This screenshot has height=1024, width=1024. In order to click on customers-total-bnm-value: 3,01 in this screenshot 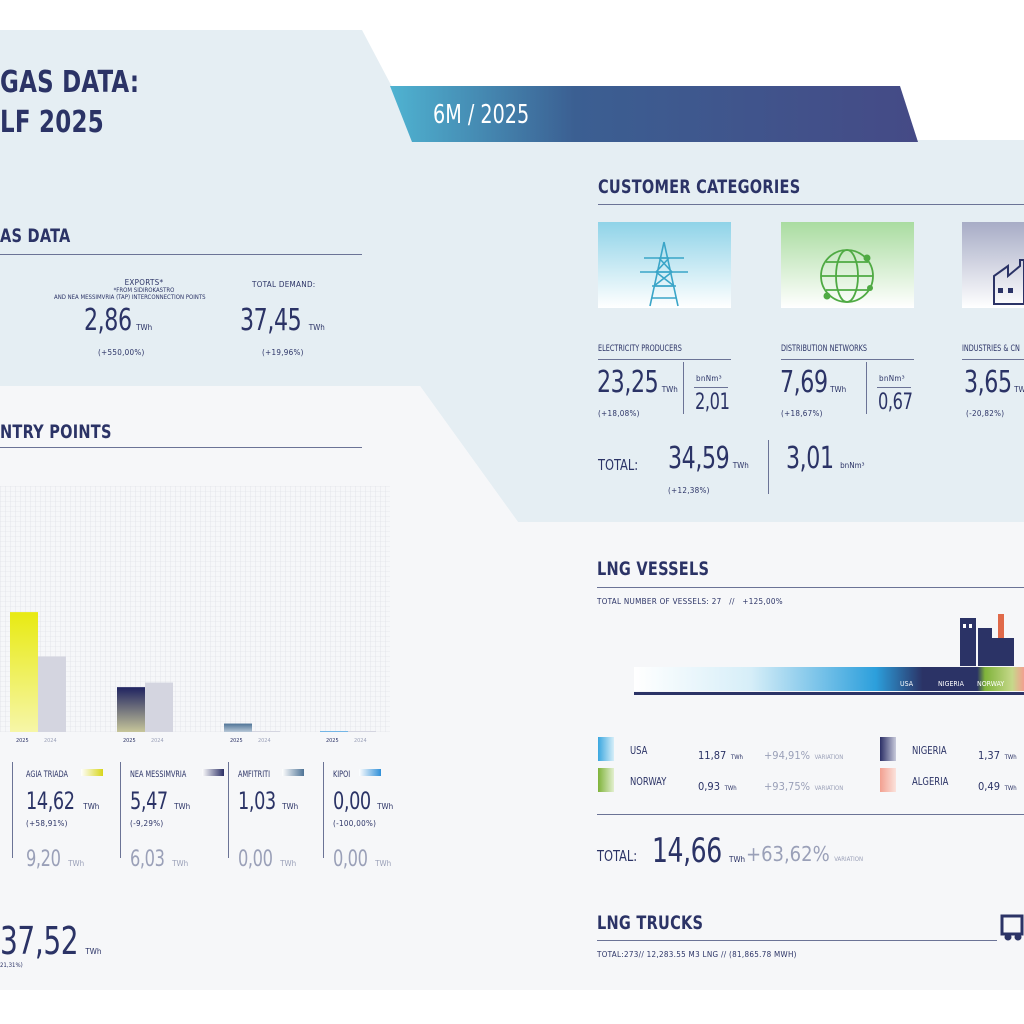, I will do `click(810, 458)`.